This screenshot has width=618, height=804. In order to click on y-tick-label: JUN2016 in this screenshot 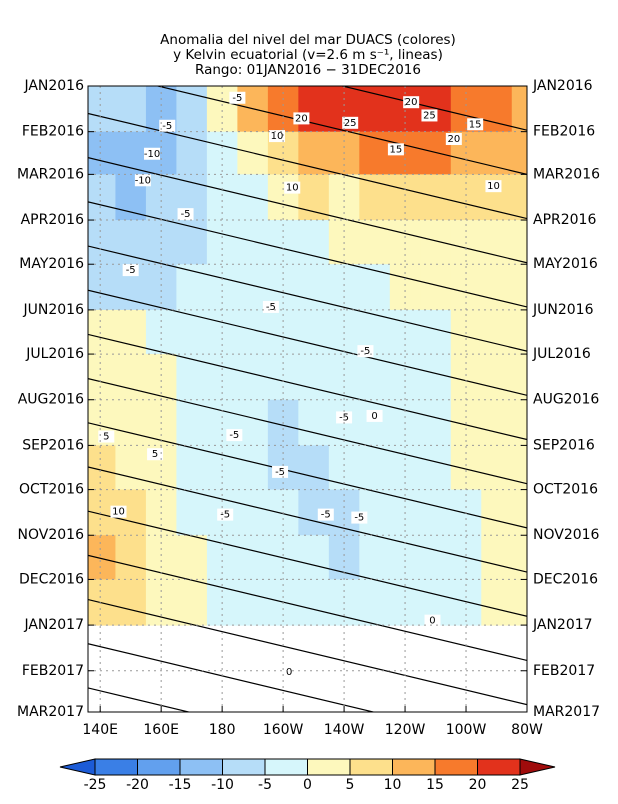, I will do `click(54, 310)`.